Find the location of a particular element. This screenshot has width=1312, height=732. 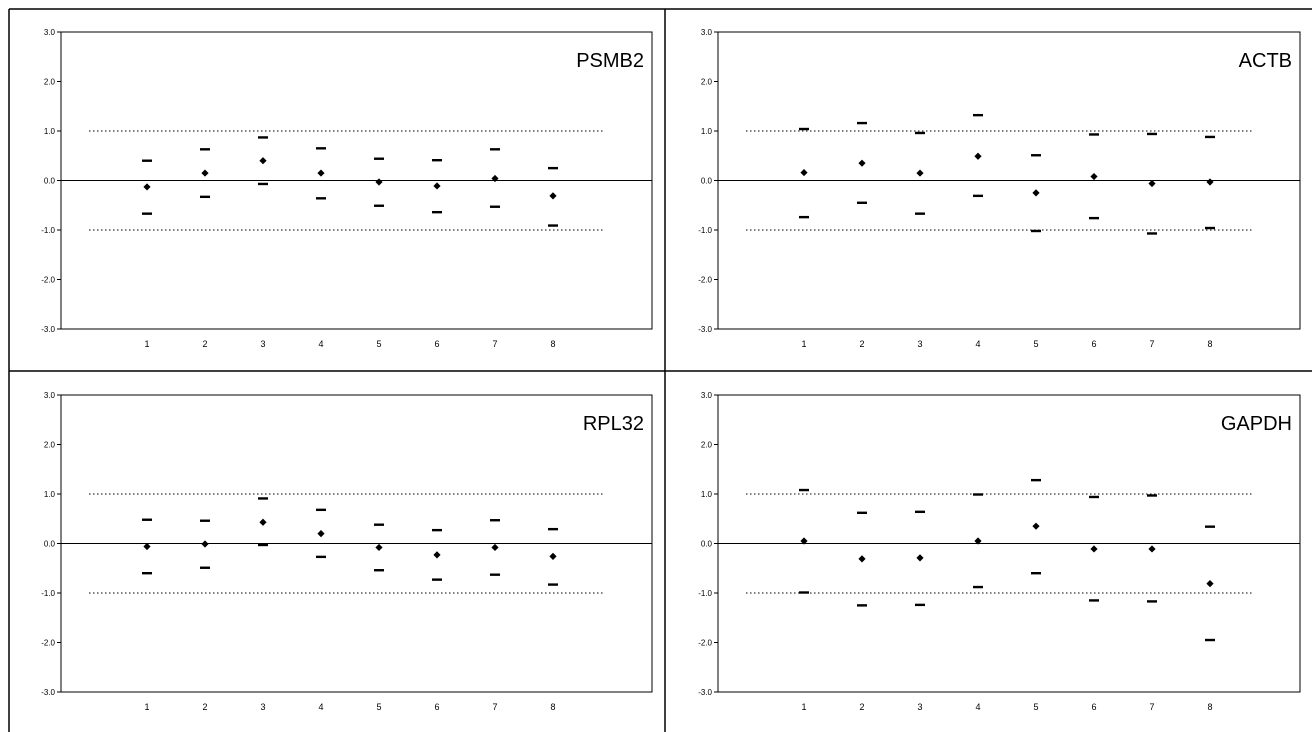

chart-title: RPL32 is located at coordinates (613, 424).